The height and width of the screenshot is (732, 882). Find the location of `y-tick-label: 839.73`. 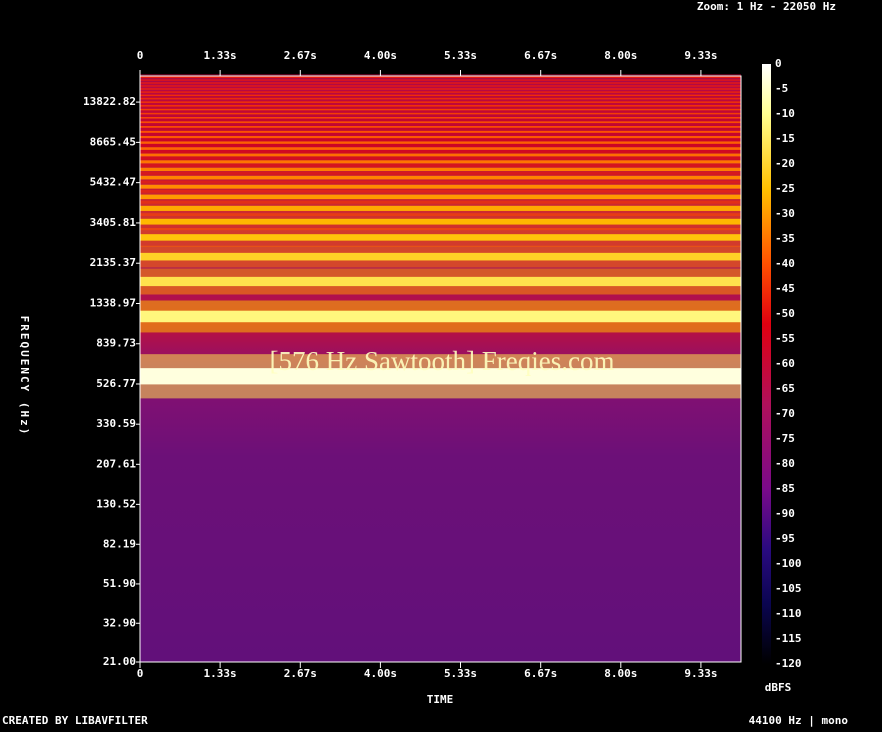

y-tick-label: 839.73 is located at coordinates (116, 343).